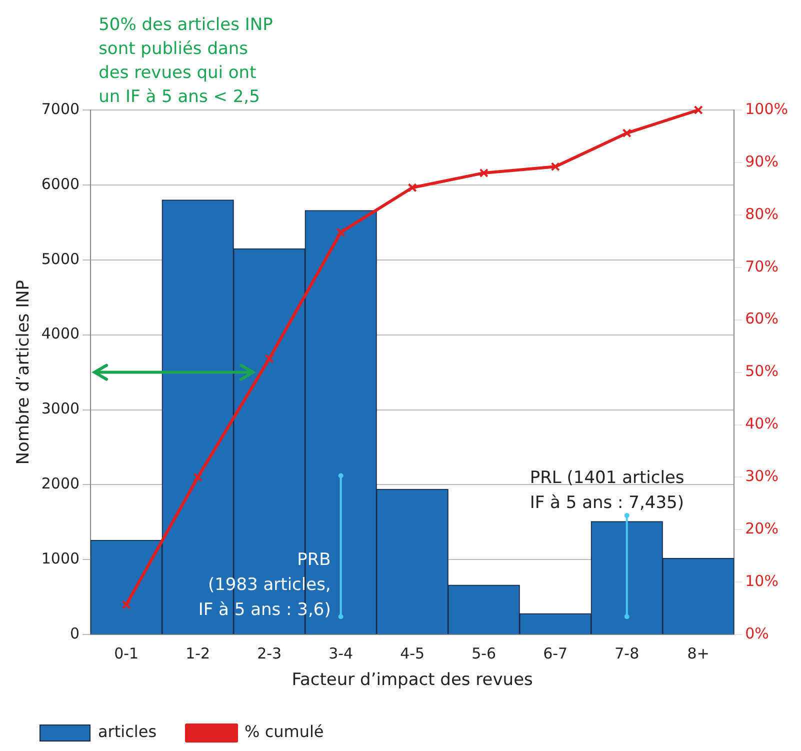  What do you see at coordinates (269, 653) in the screenshot?
I see `x-tick-label: 2-3` at bounding box center [269, 653].